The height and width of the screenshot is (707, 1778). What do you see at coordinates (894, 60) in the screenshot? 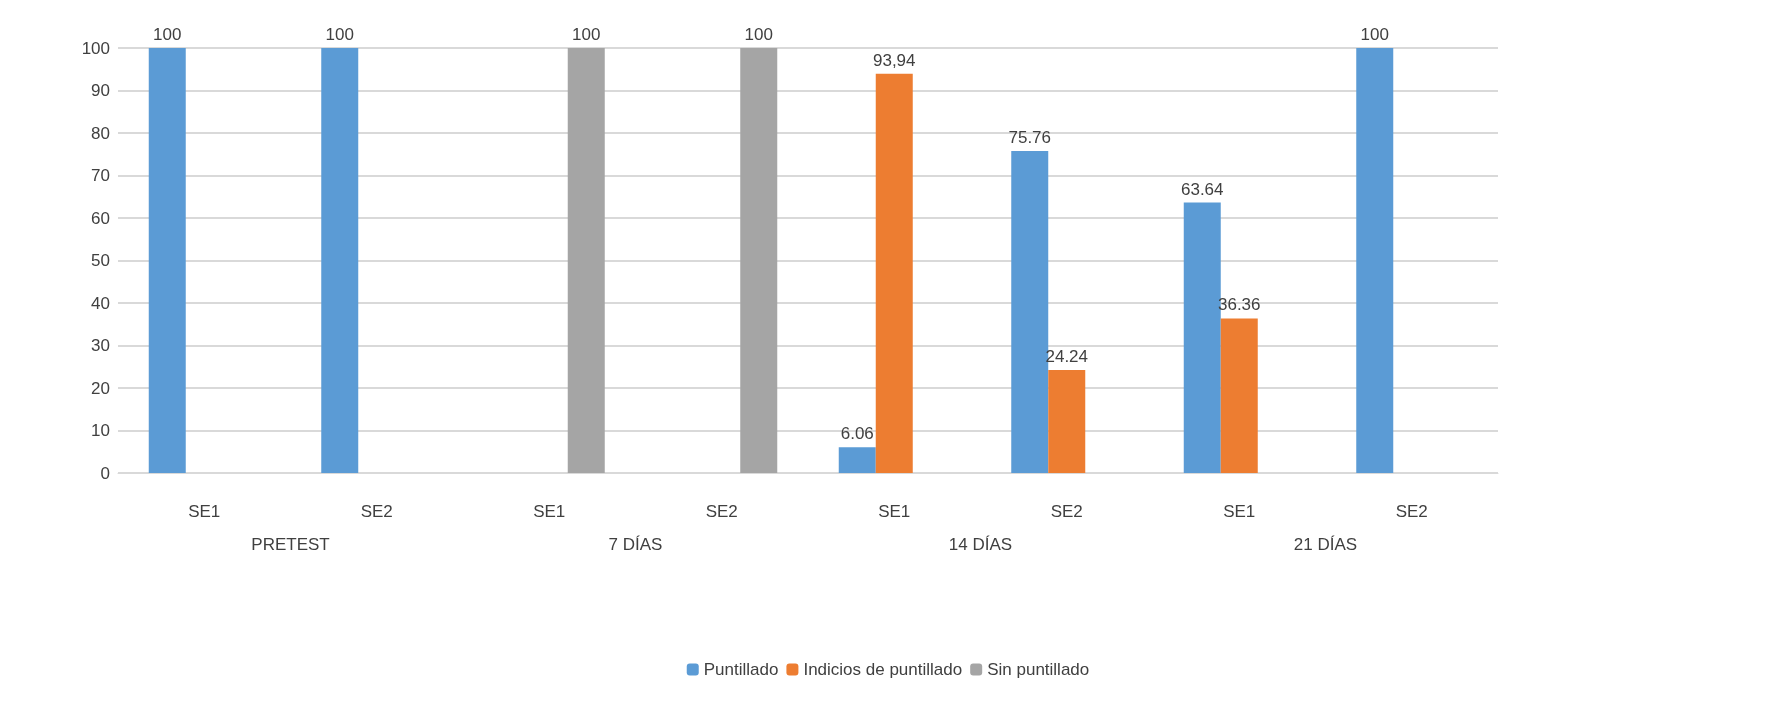
I see `data-label: 93,94` at bounding box center [894, 60].